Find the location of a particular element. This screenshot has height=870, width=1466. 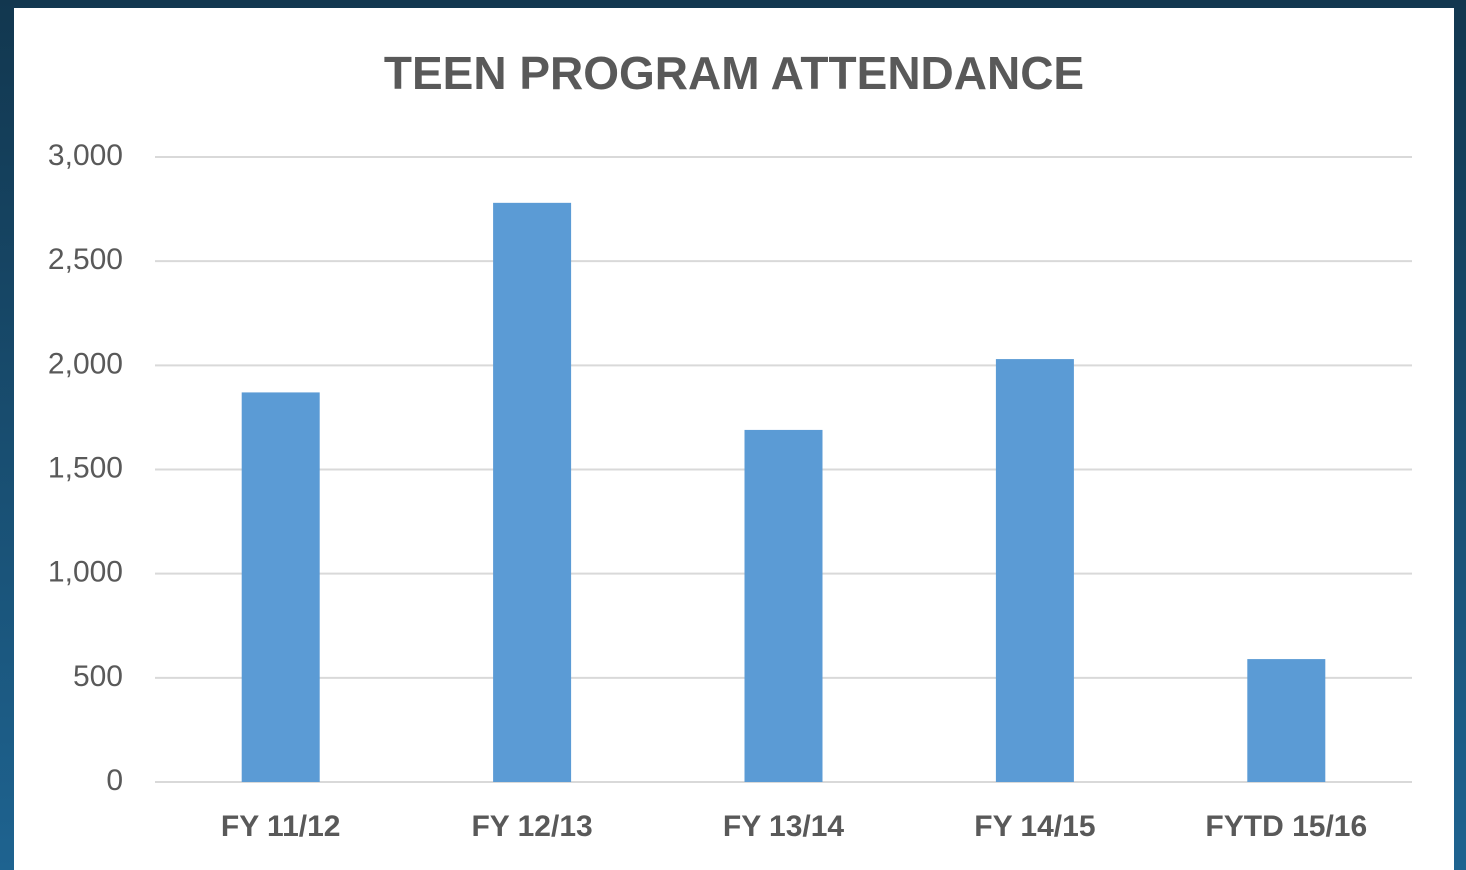

chart-title: TEEN PROGRAM ATTENDANCE is located at coordinates (734, 73).